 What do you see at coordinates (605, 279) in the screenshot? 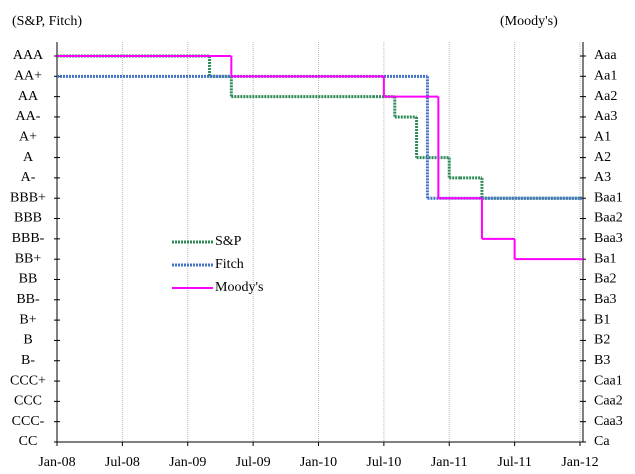
I see `y2-tick-label: Ba2` at bounding box center [605, 279].